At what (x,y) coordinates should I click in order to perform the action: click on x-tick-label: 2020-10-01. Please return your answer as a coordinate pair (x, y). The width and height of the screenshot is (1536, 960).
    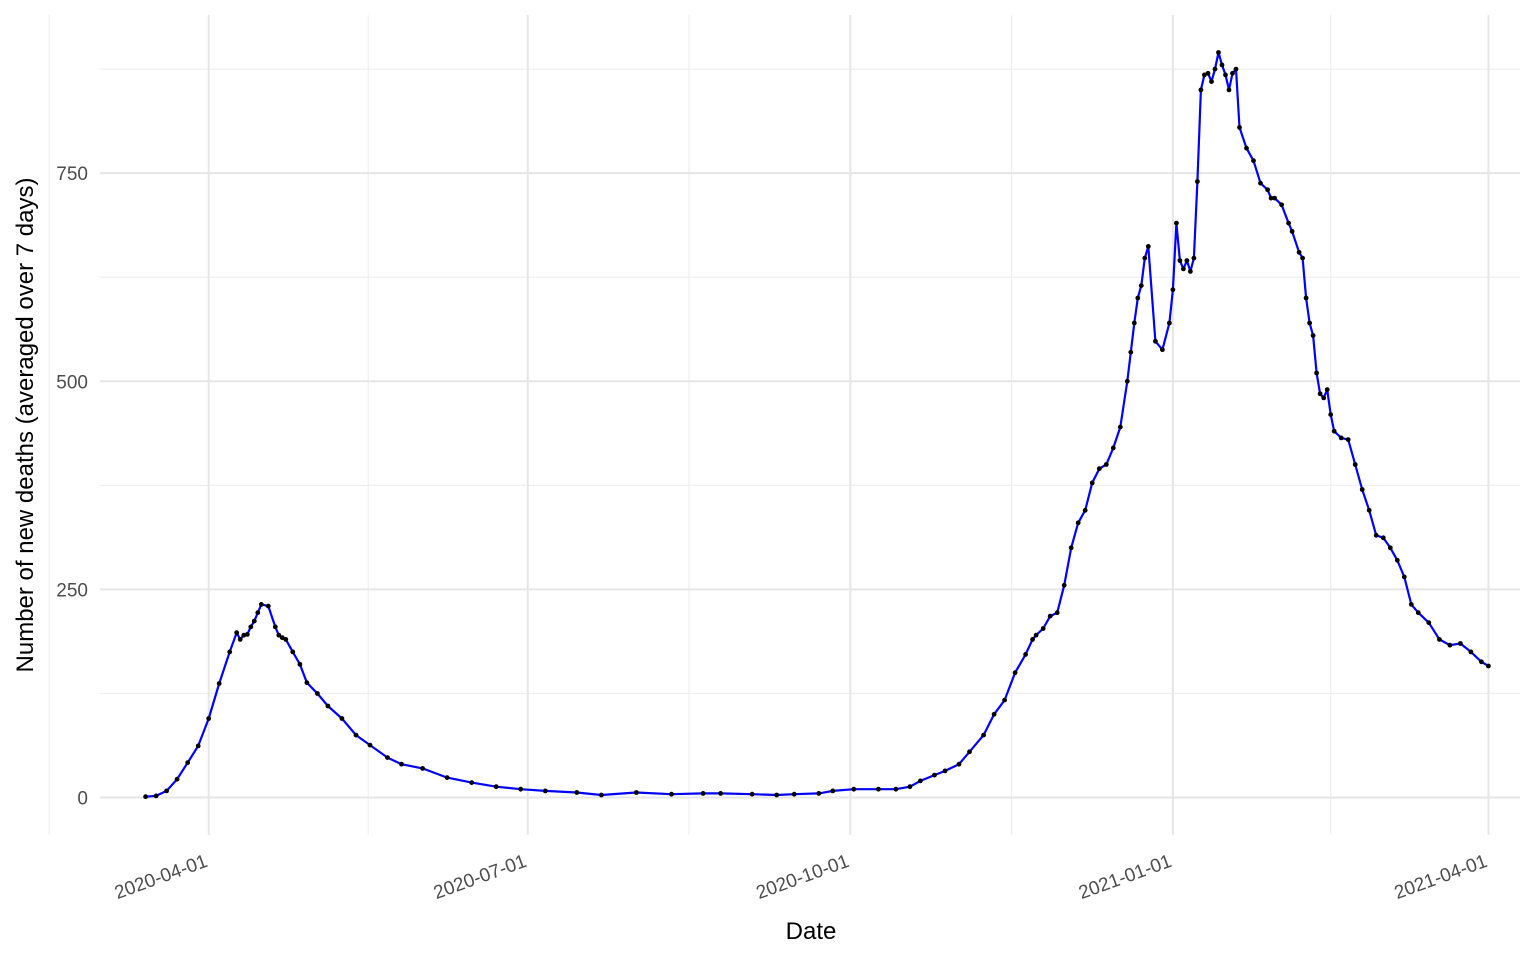
    Looking at the image, I should click on (803, 877).